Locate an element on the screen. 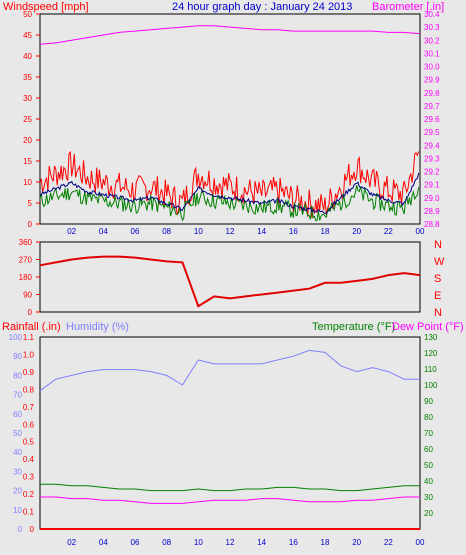 The image size is (466, 555). temperature-tick-label: 20 is located at coordinates (428, 513).